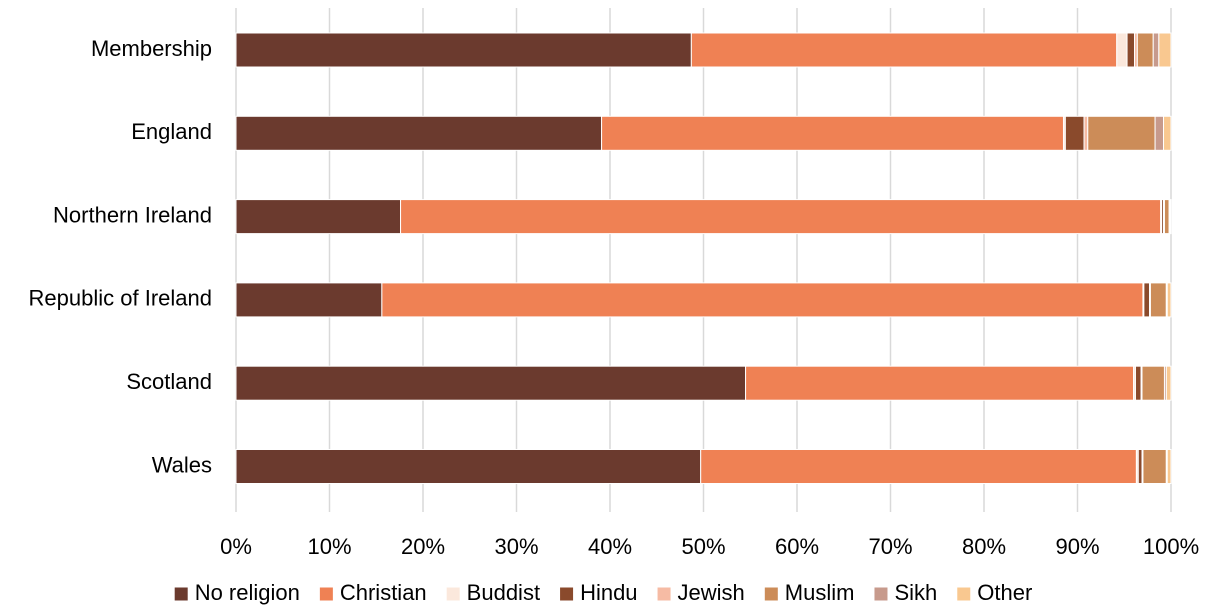  Describe the element at coordinates (132, 214) in the screenshot. I see `category-label: Northern Ireland` at that location.